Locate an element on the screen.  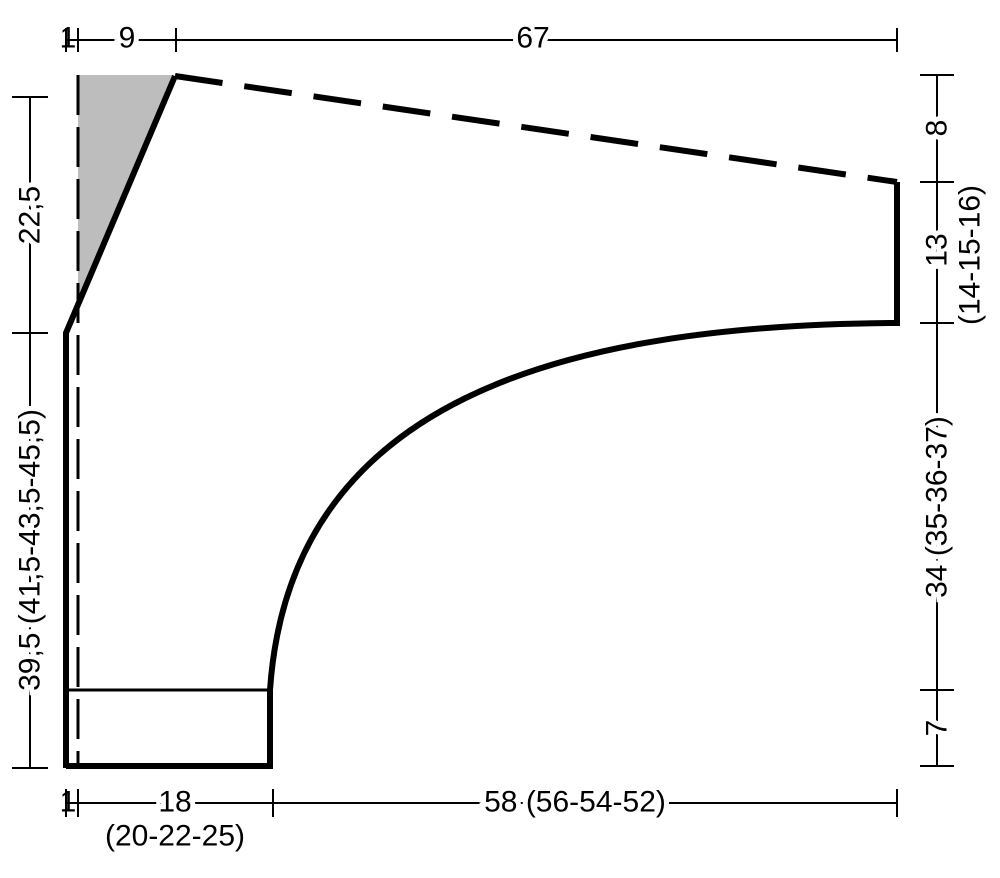
label: 34 (35-36-37) is located at coordinates (937, 507).